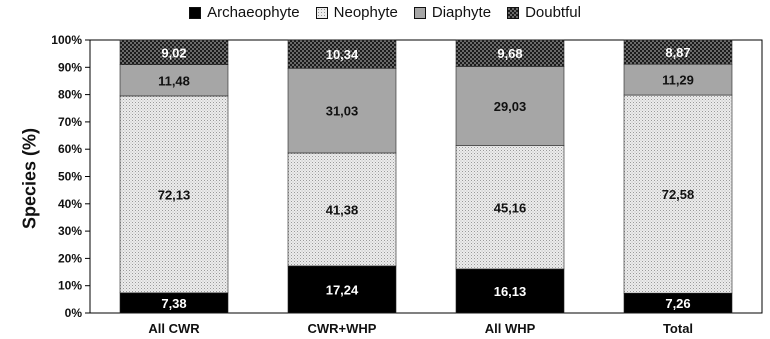 The image size is (770, 339). What do you see at coordinates (174, 328) in the screenshot?
I see `x-tick-label: All CWR` at bounding box center [174, 328].